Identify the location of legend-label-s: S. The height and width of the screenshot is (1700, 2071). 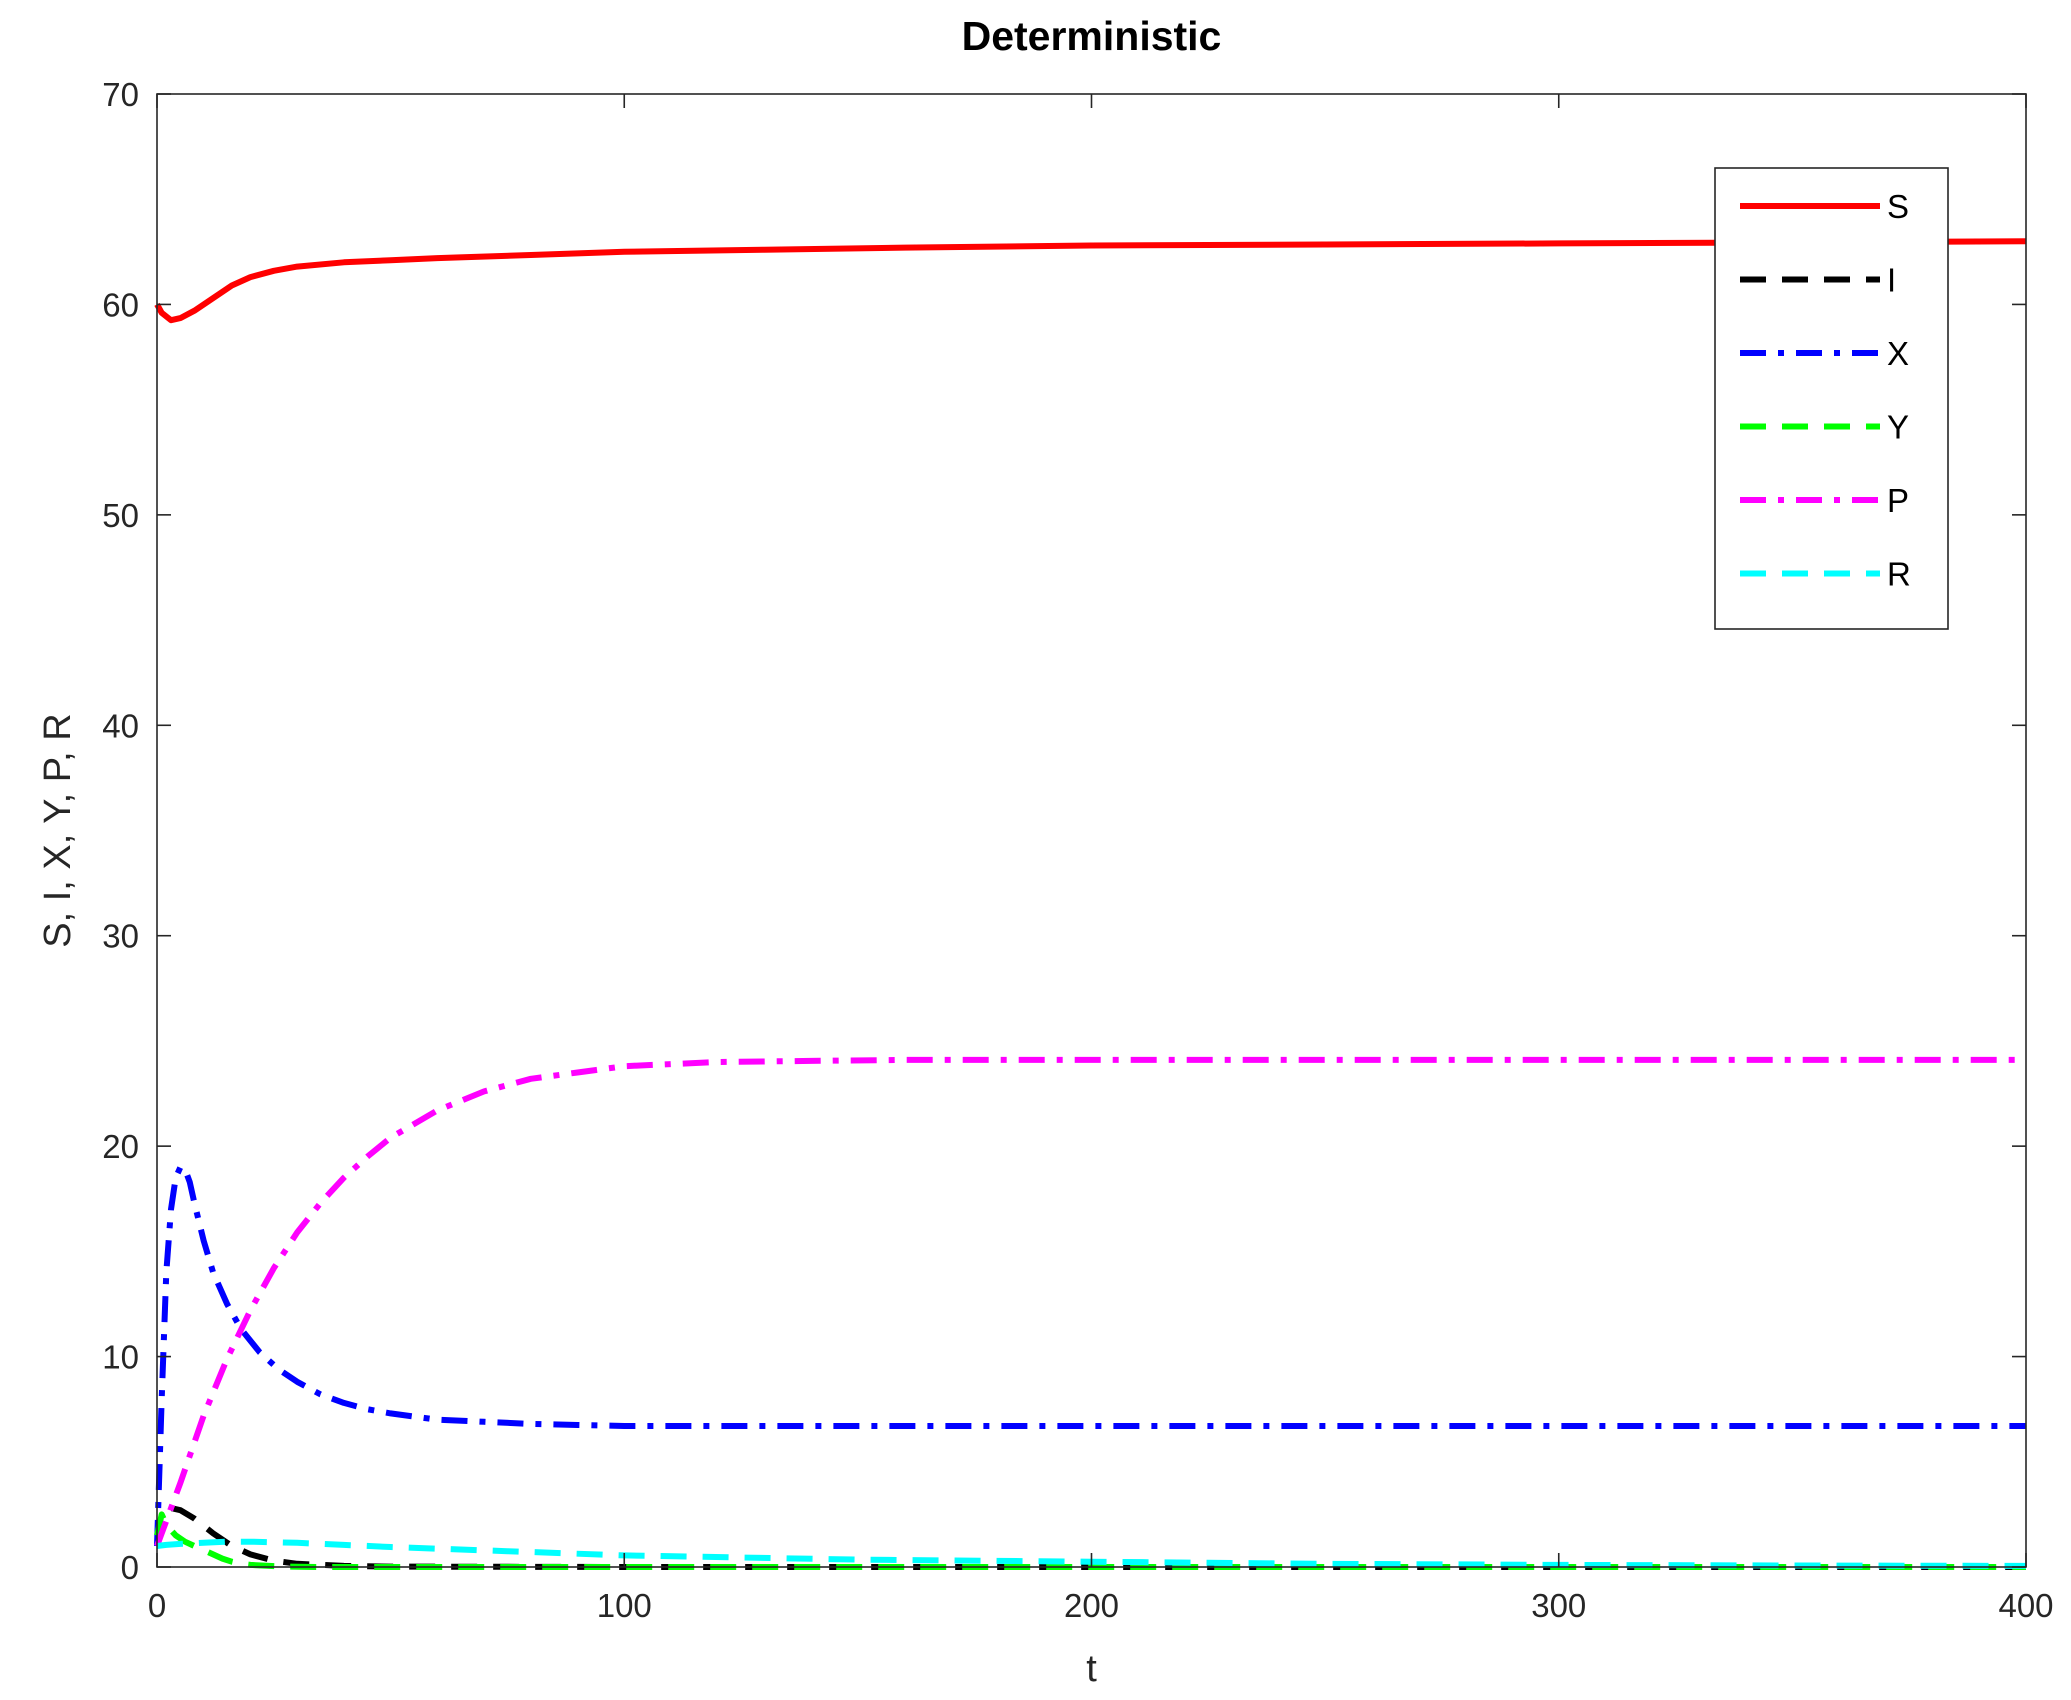
(1898, 206).